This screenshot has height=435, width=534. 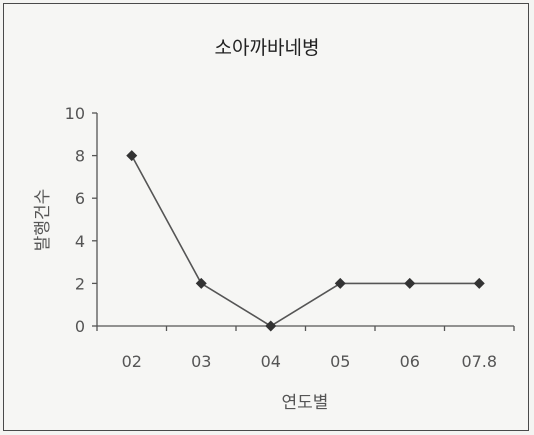 I want to click on x-tick-label: 07.8, so click(x=479, y=361).